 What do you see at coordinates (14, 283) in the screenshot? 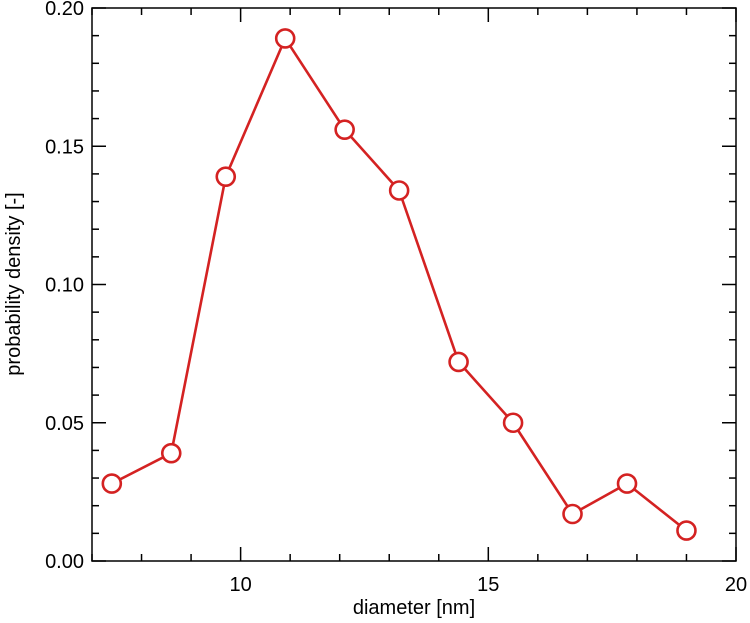
I see `y-axis-label: probability density [-]` at bounding box center [14, 283].